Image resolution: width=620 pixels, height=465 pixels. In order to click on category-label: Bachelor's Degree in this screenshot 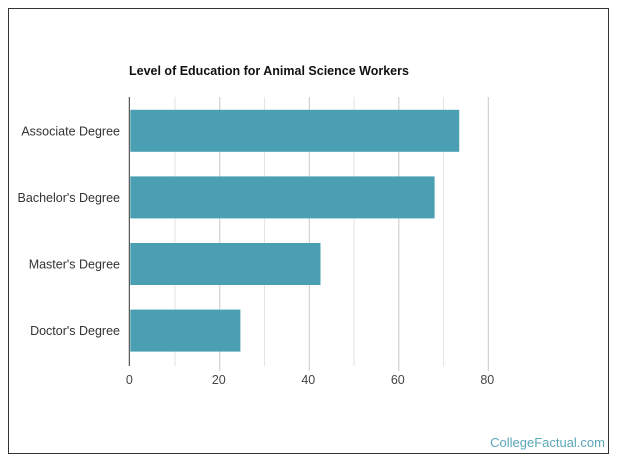, I will do `click(69, 198)`.